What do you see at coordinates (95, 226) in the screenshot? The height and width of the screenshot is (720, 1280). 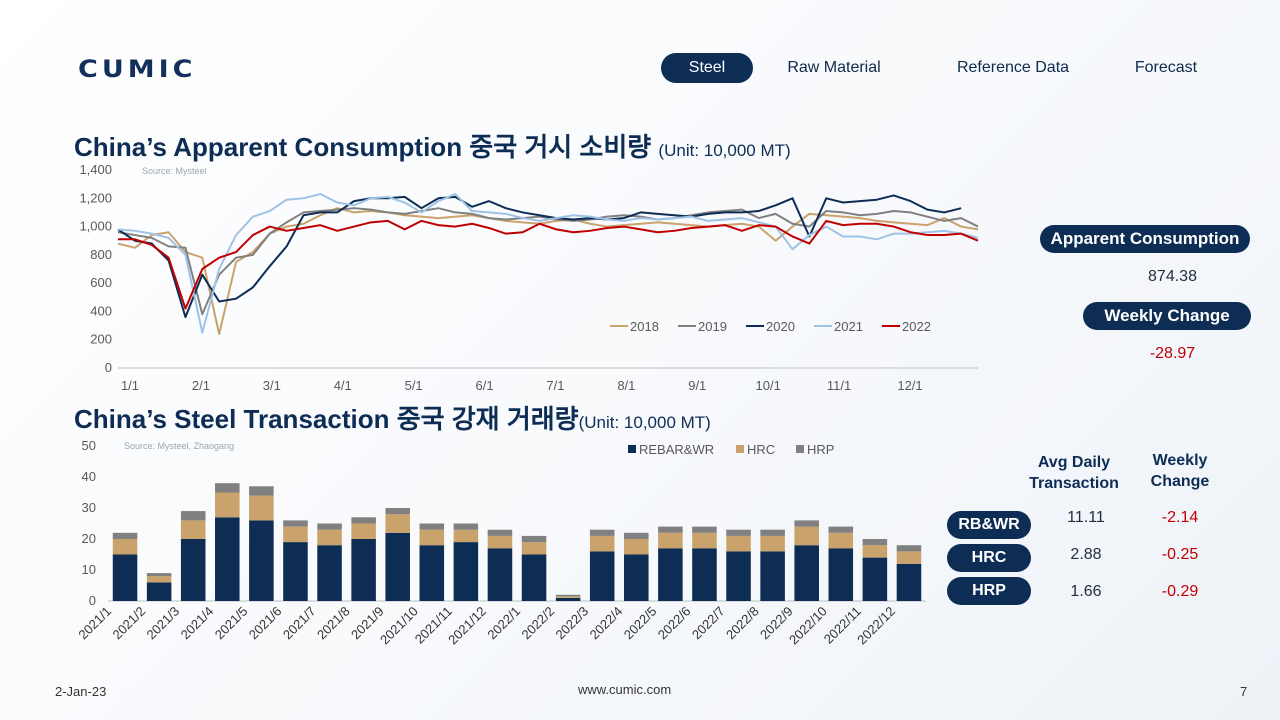 I see `y-tick-label: 1,000` at bounding box center [95, 226].